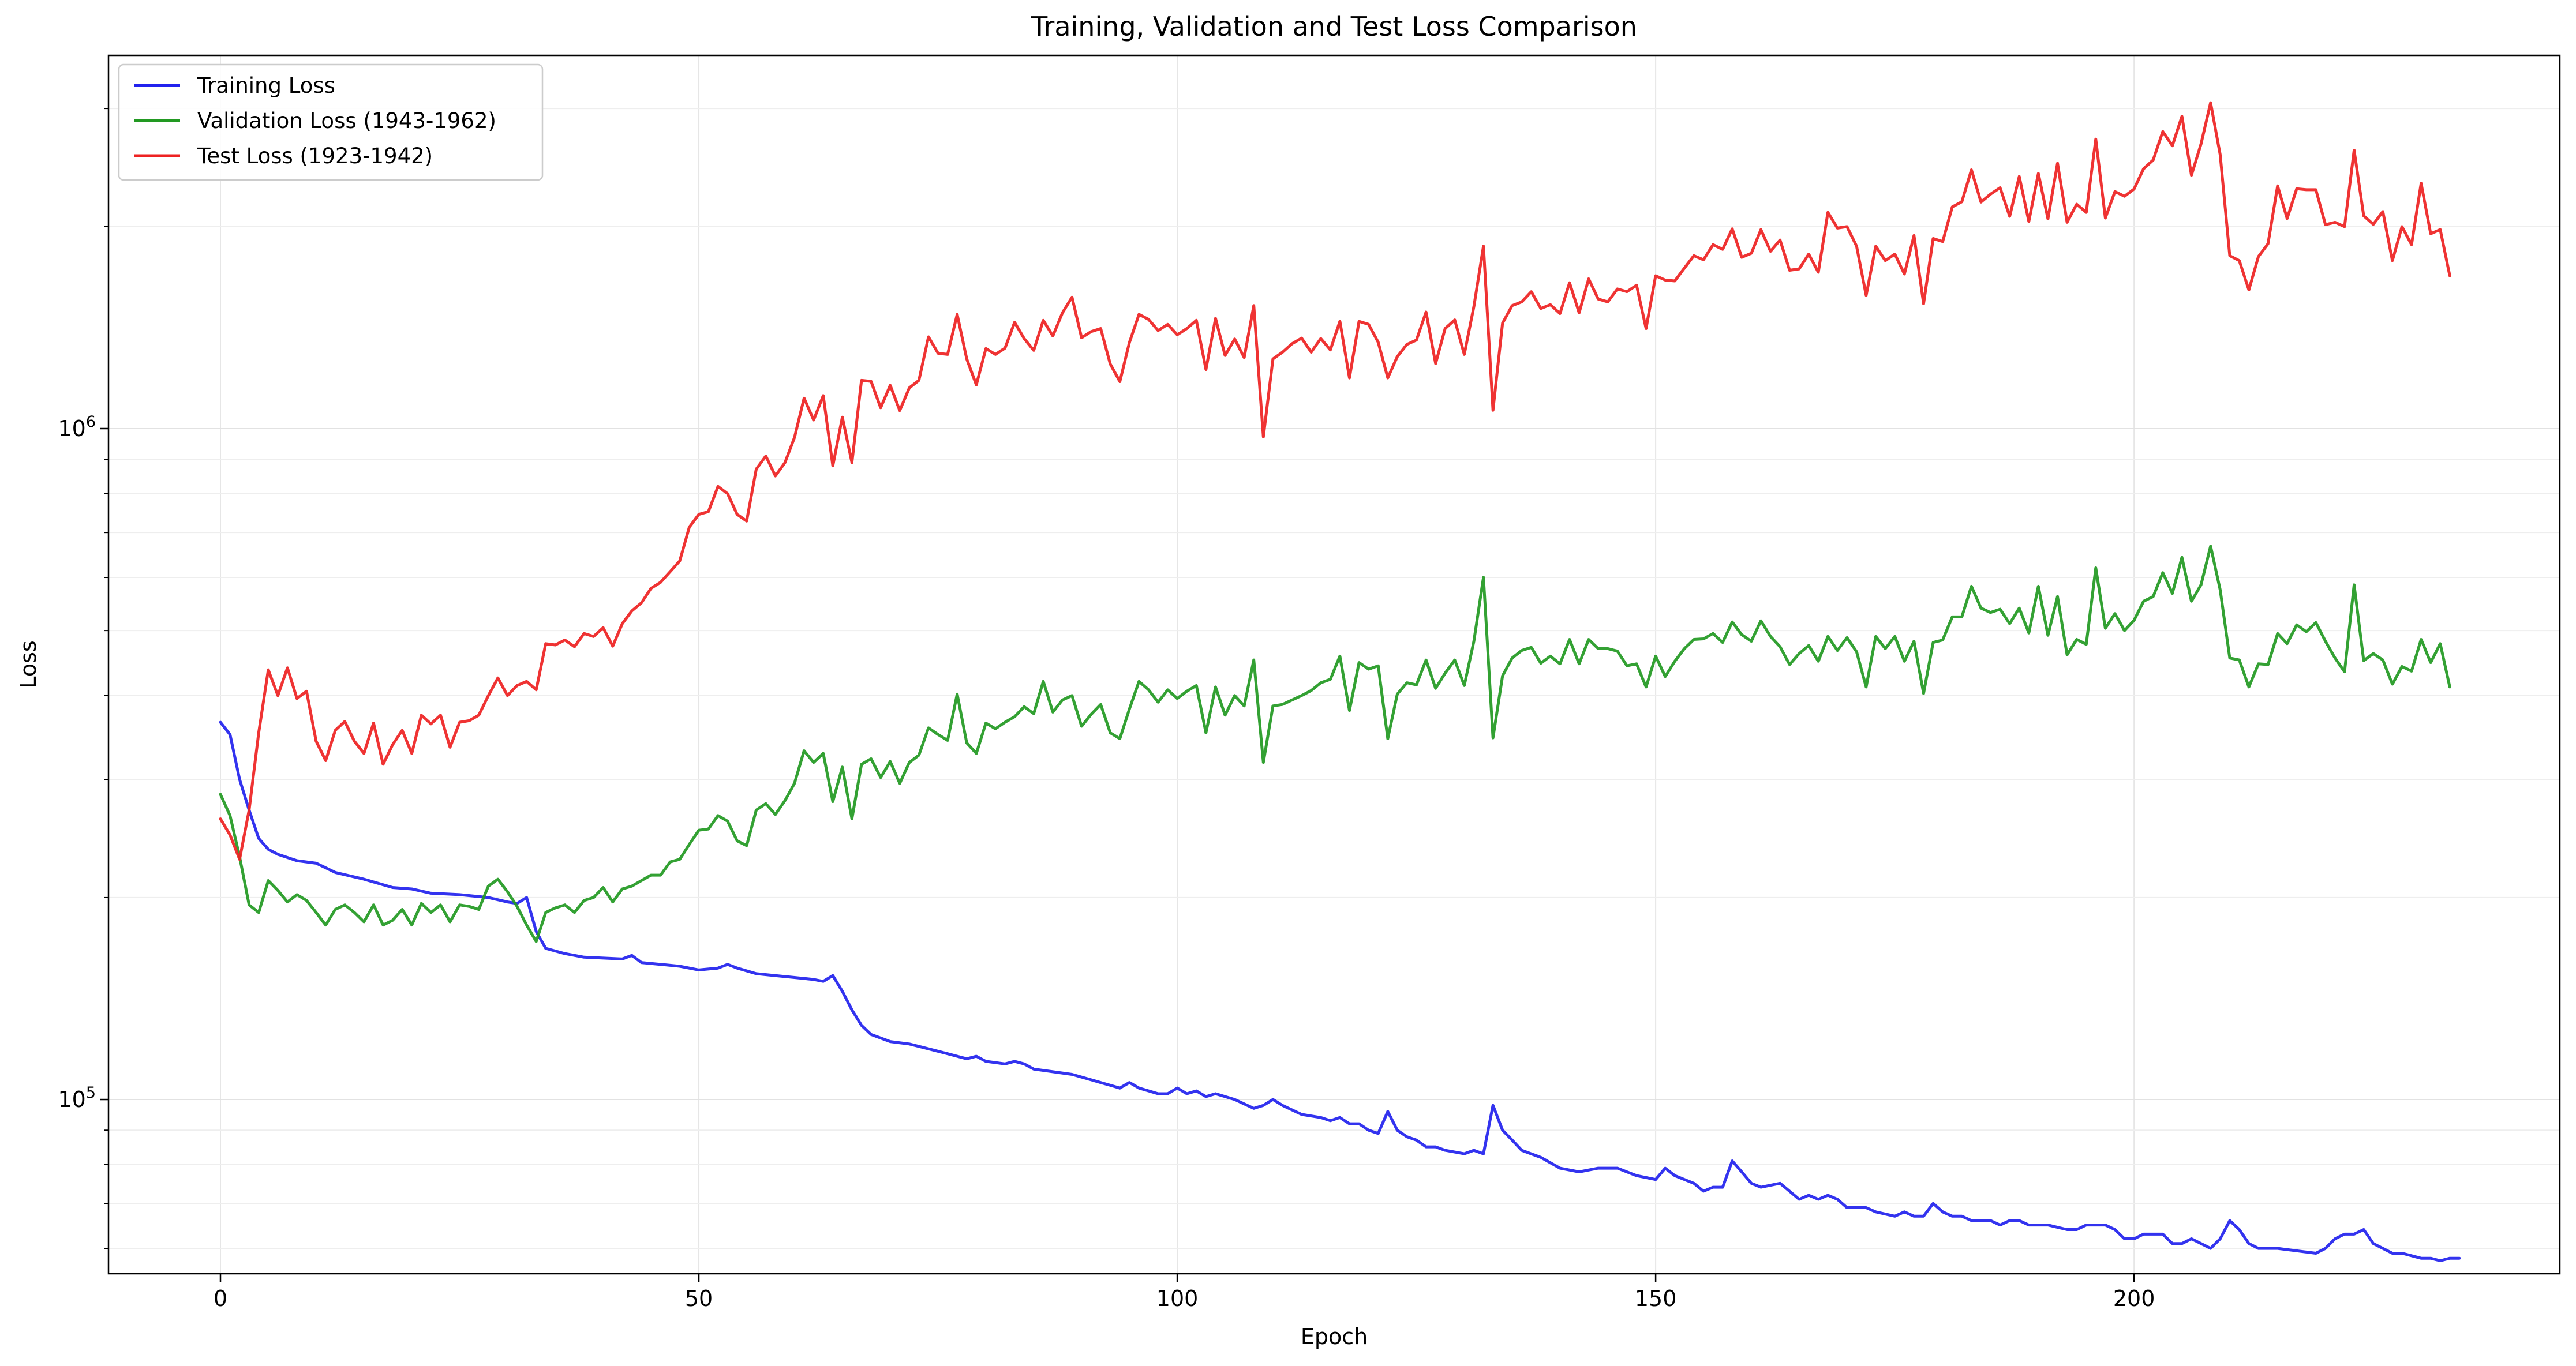  I want to click on legend-label-test: Test Loss (1923-1942), so click(315, 156).